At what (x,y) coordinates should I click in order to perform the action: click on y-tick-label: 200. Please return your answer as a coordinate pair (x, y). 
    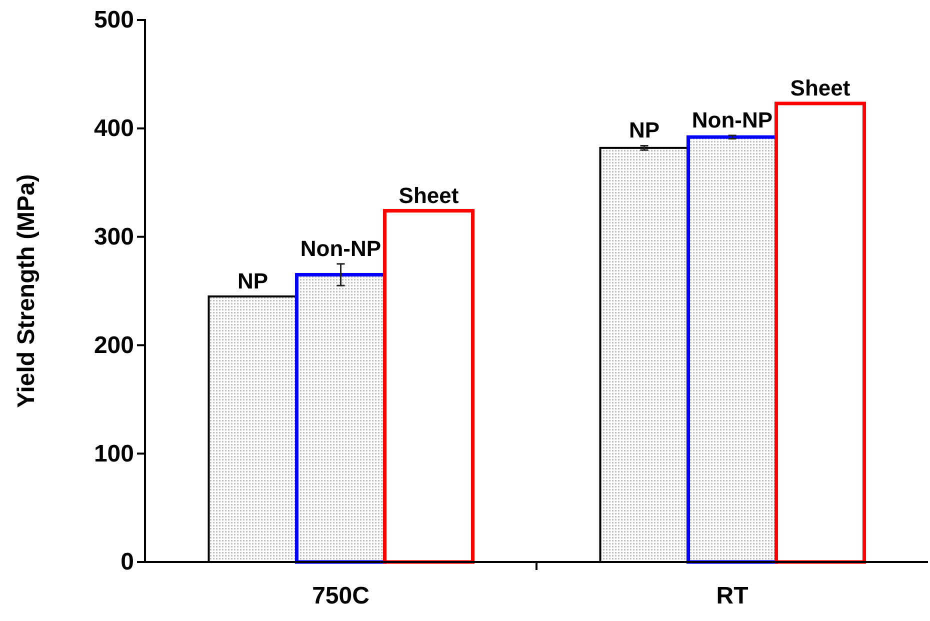
    Looking at the image, I should click on (114, 345).